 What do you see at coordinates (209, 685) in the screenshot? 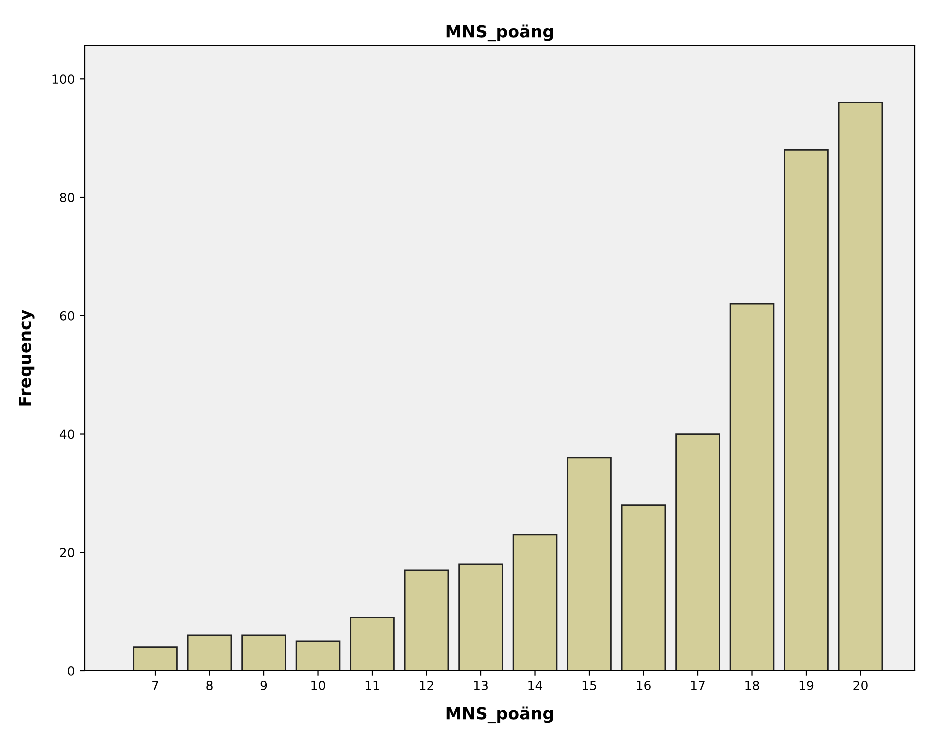
I see `x-tick-label: 8` at bounding box center [209, 685].